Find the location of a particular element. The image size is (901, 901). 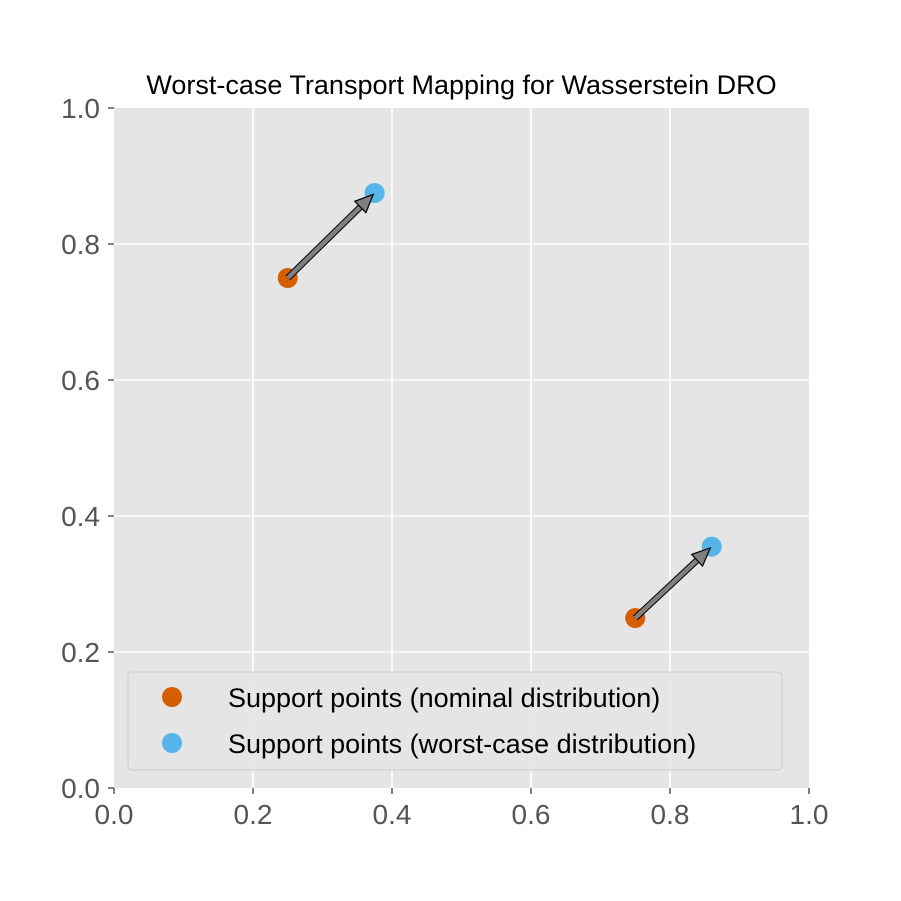

legend-label: Support points (worst-case distribution) is located at coordinates (462, 744).